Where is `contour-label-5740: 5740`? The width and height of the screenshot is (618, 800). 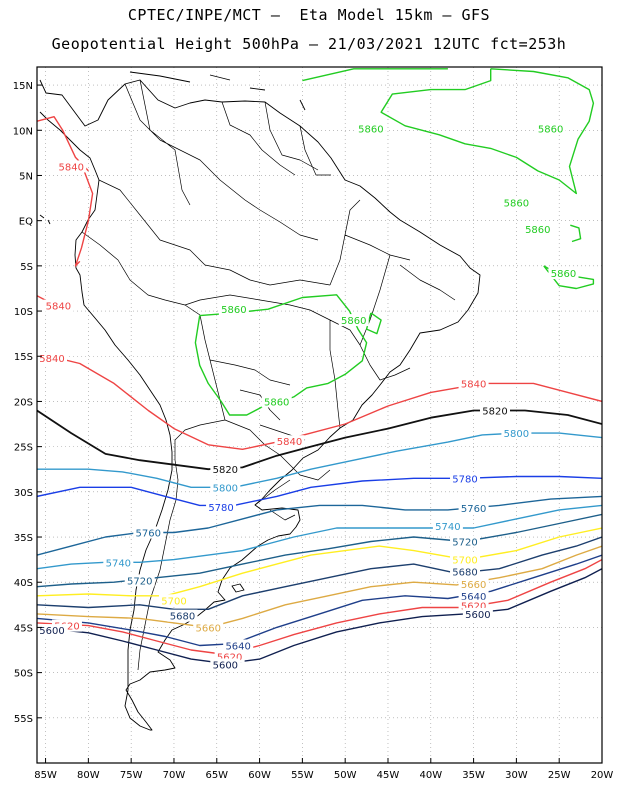
contour-label-5740: 5740 is located at coordinates (447, 527).